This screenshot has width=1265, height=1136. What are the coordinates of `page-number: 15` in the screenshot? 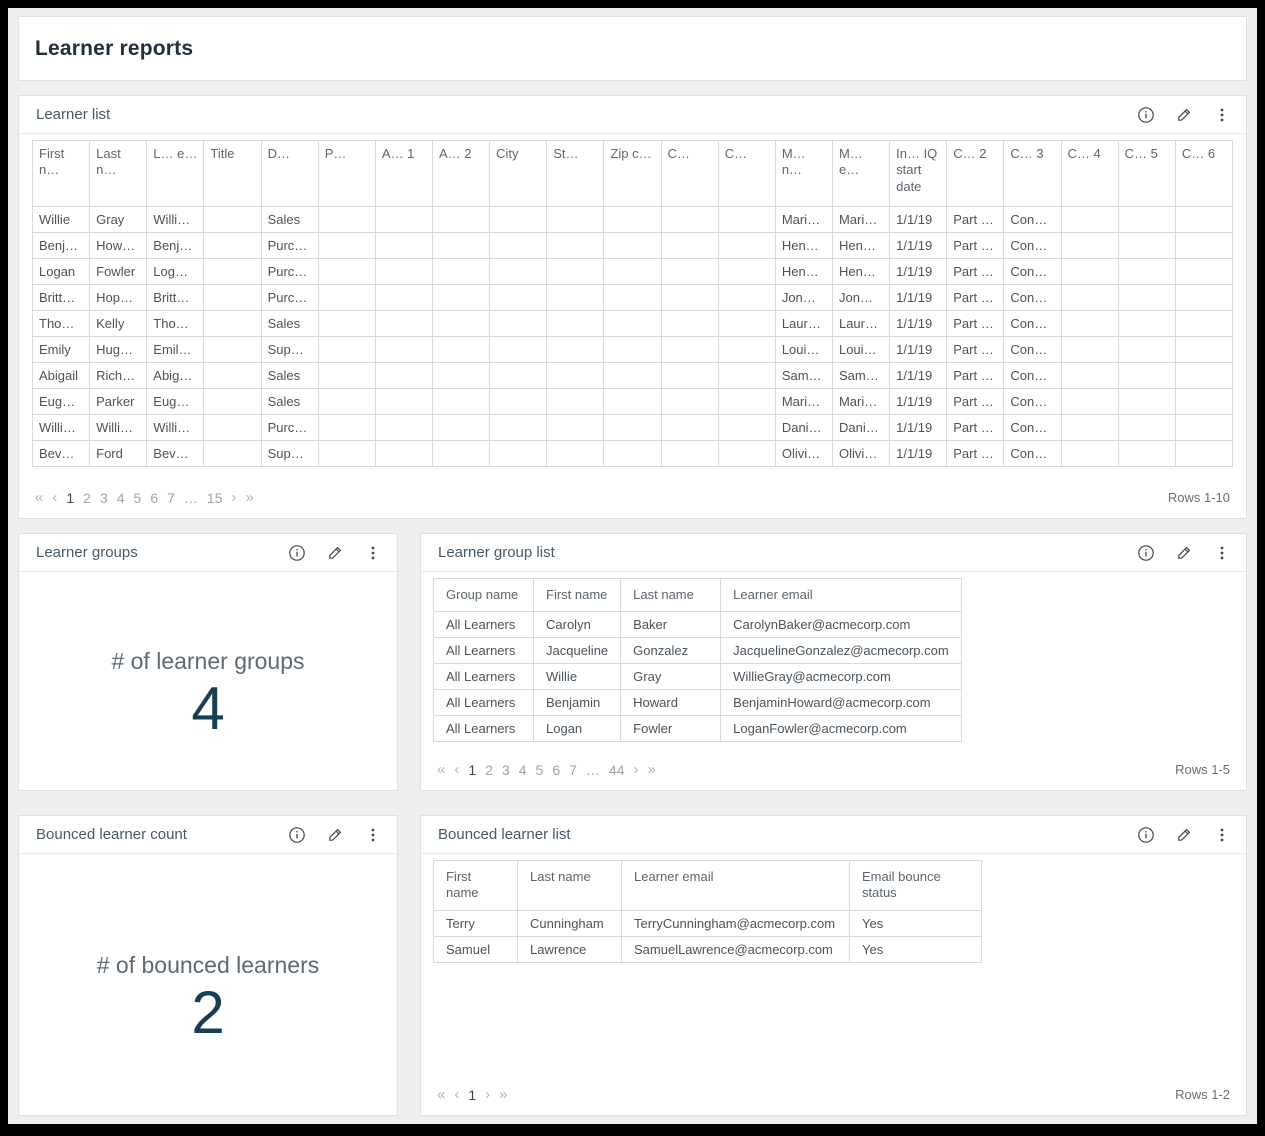 It's located at (214, 497).